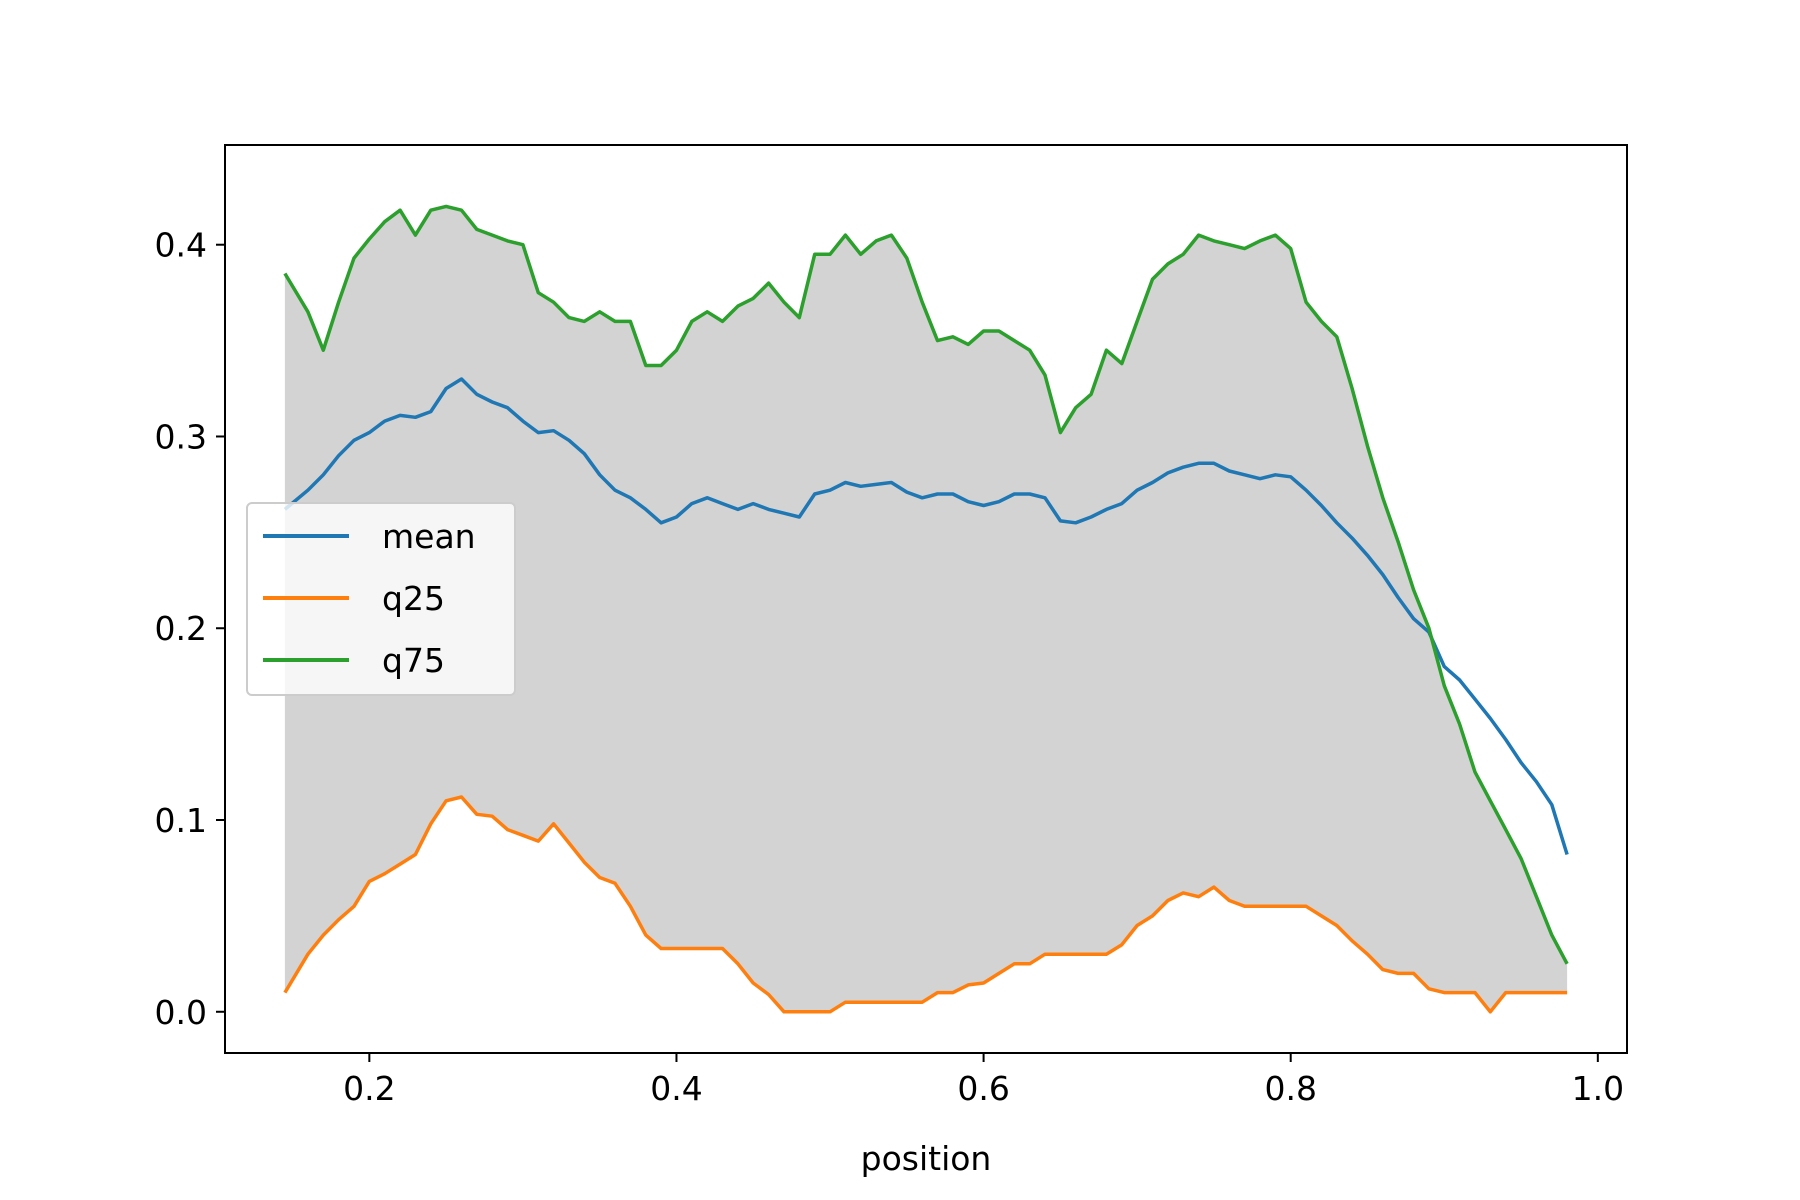 This screenshot has width=1800, height=1200. Describe the element at coordinates (429, 536) in the screenshot. I see `legend-label-mean: mean` at that location.